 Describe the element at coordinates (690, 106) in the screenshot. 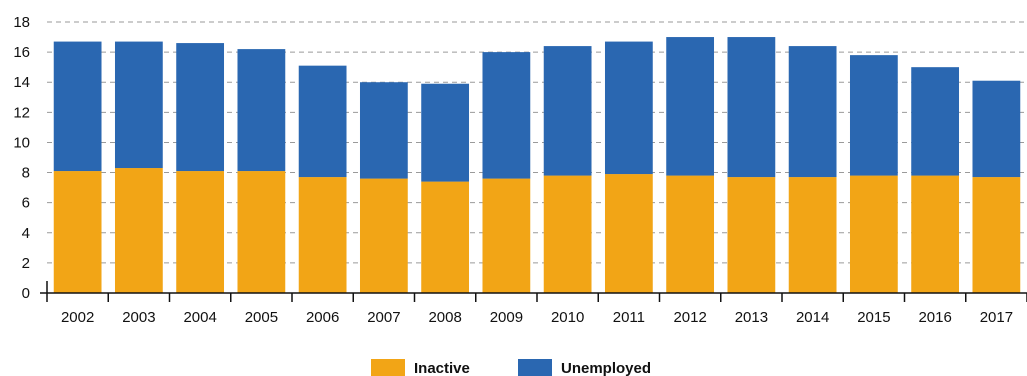

I see `bar-unemployed-2012` at that location.